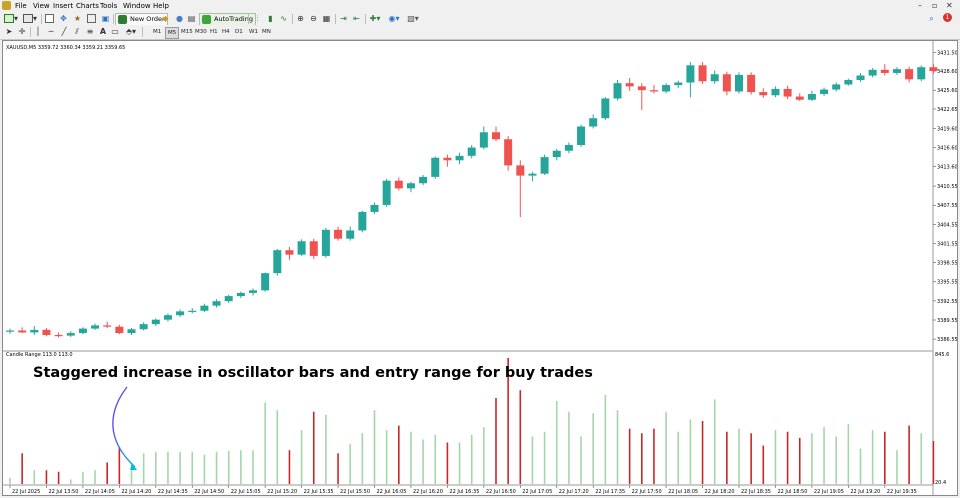 The height and width of the screenshot is (498, 960). What do you see at coordinates (931, 18) in the screenshot?
I see `search-icon: ⌕` at bounding box center [931, 18].